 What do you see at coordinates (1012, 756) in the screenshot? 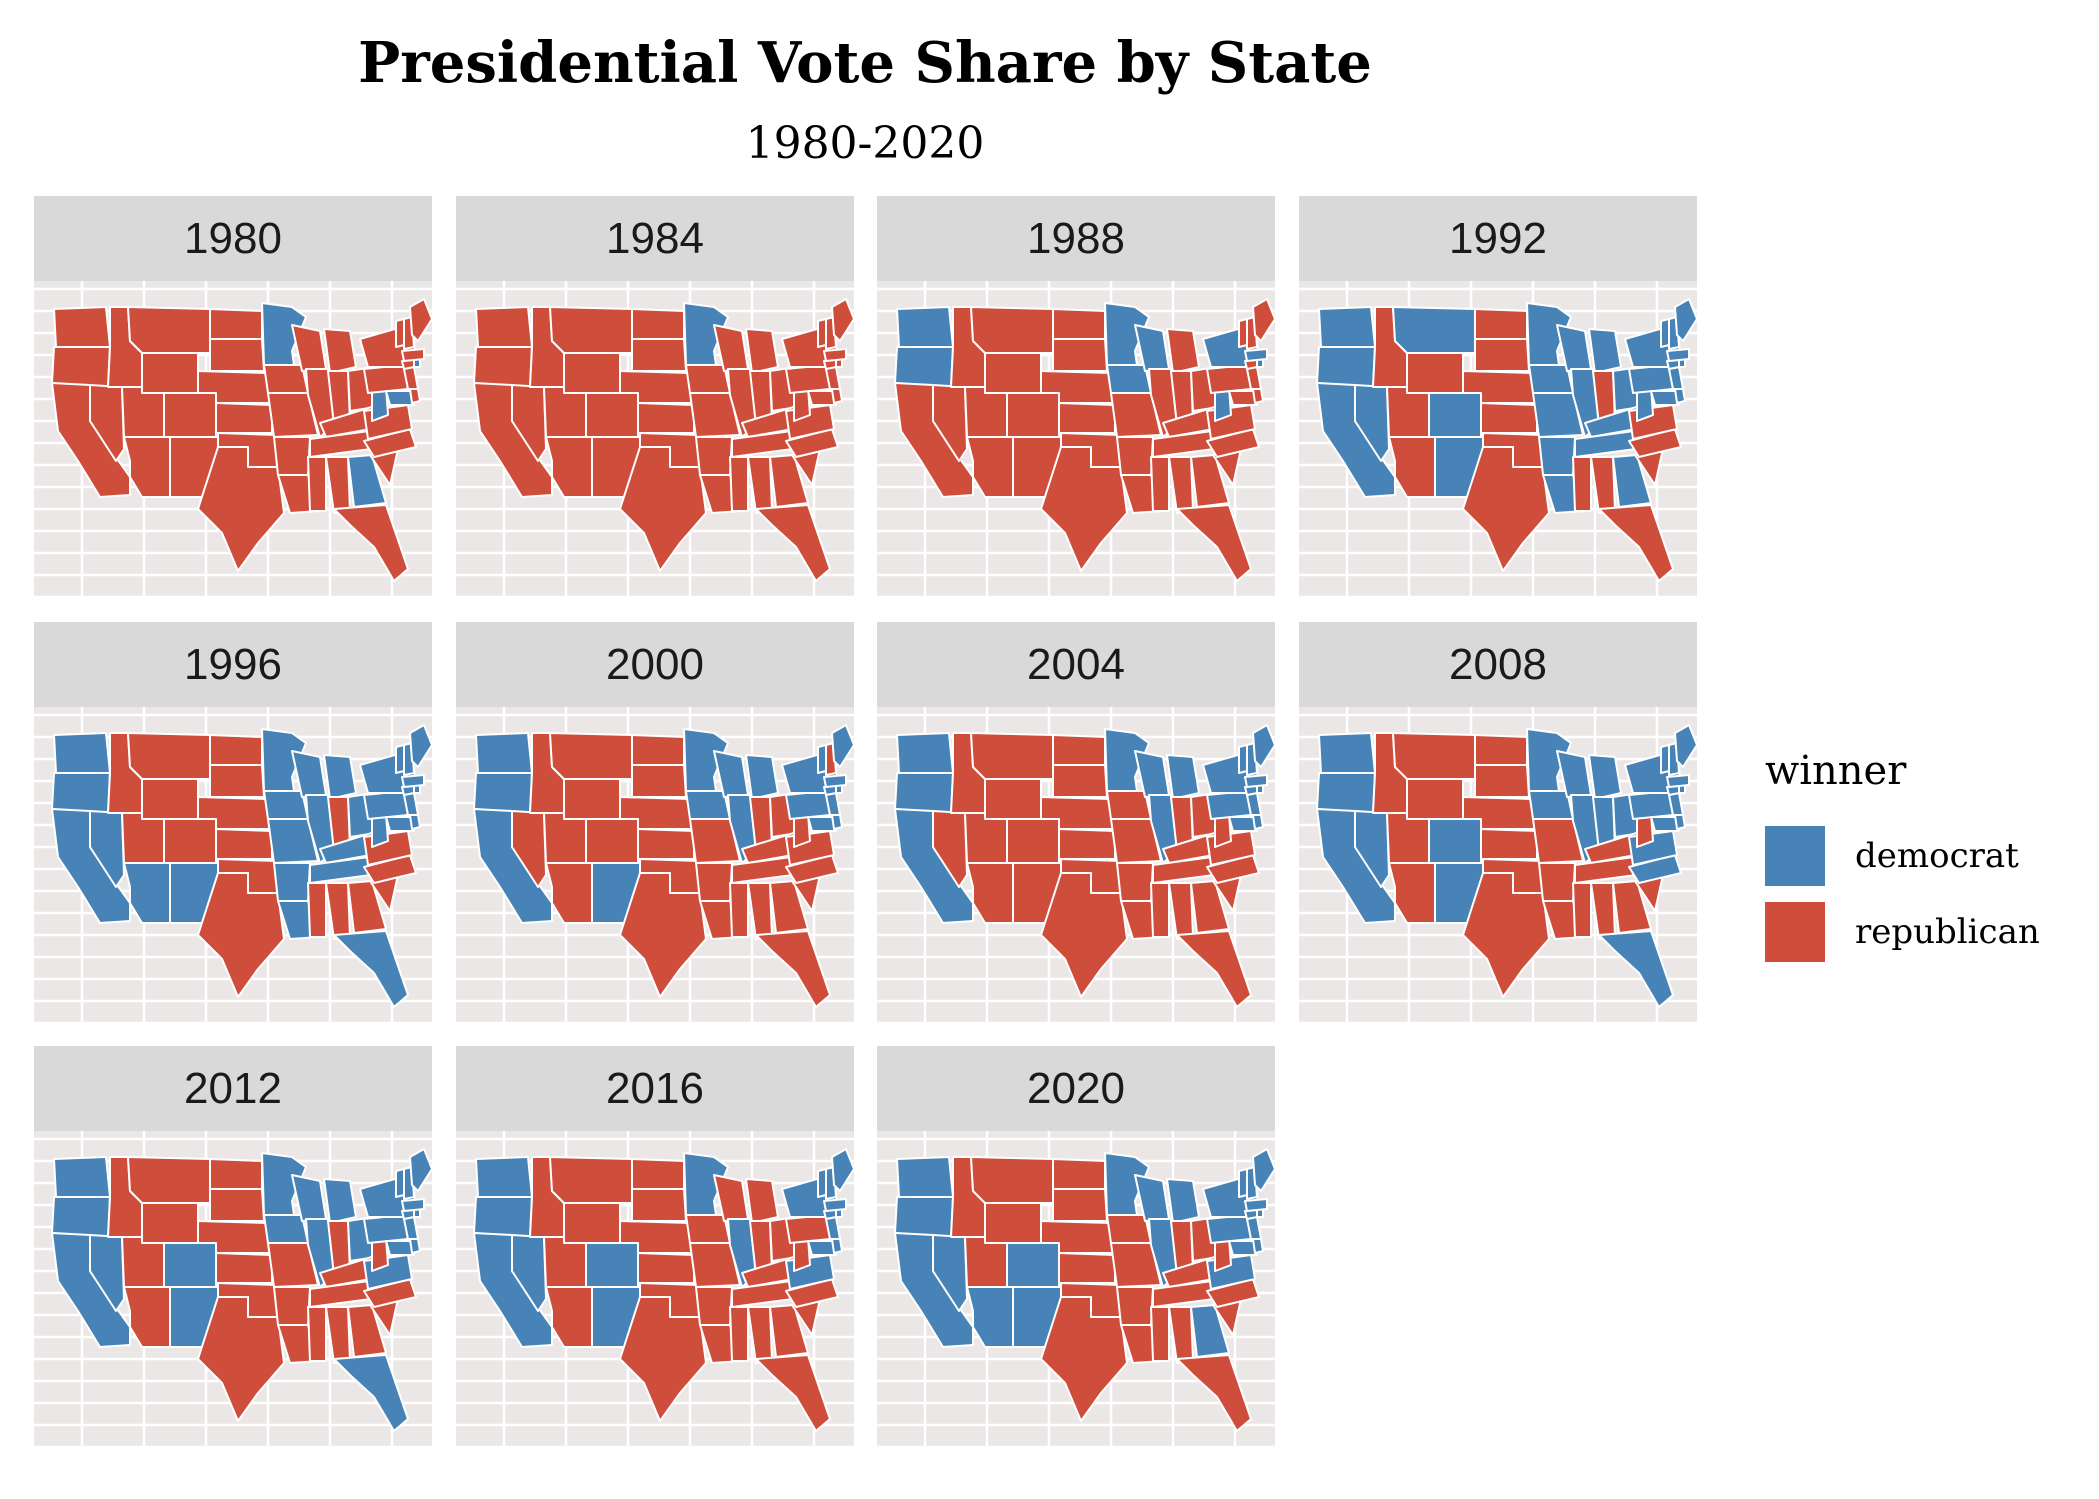
I see `state-mt-2004` at bounding box center [1012, 756].